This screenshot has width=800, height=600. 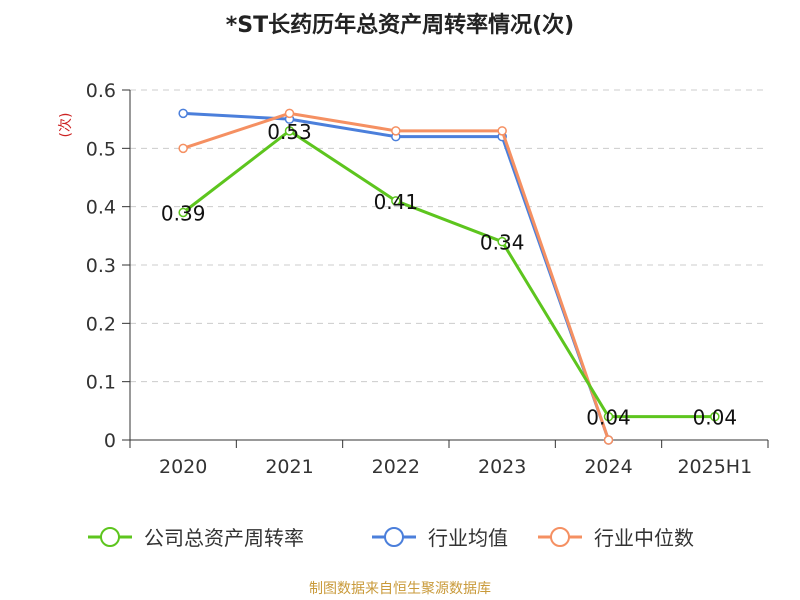 What do you see at coordinates (714, 467) in the screenshot?
I see `x-tick-label: 2025H1` at bounding box center [714, 467].